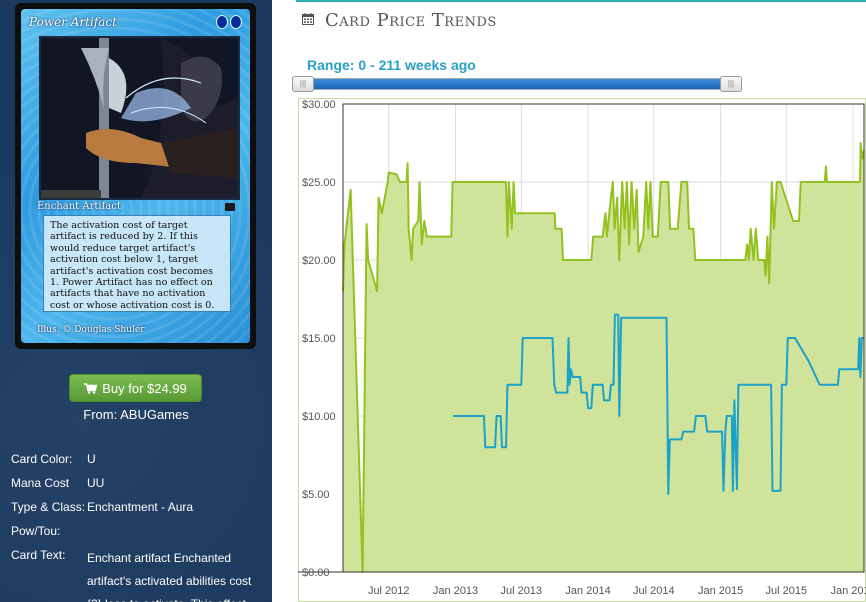 Image resolution: width=866 pixels, height=602 pixels. Describe the element at coordinates (319, 261) in the screenshot. I see `y-tick-label: $20.00` at that location.